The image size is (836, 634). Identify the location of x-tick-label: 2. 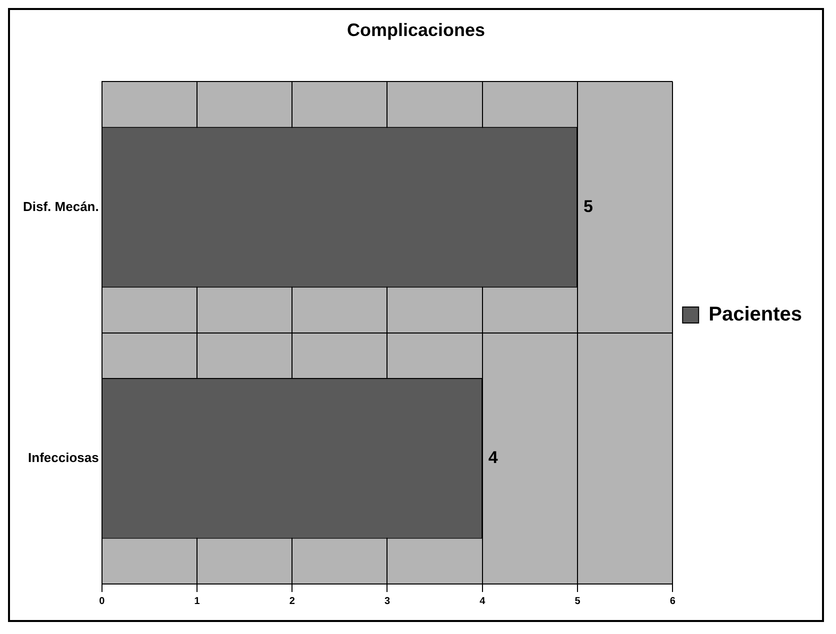
(292, 601).